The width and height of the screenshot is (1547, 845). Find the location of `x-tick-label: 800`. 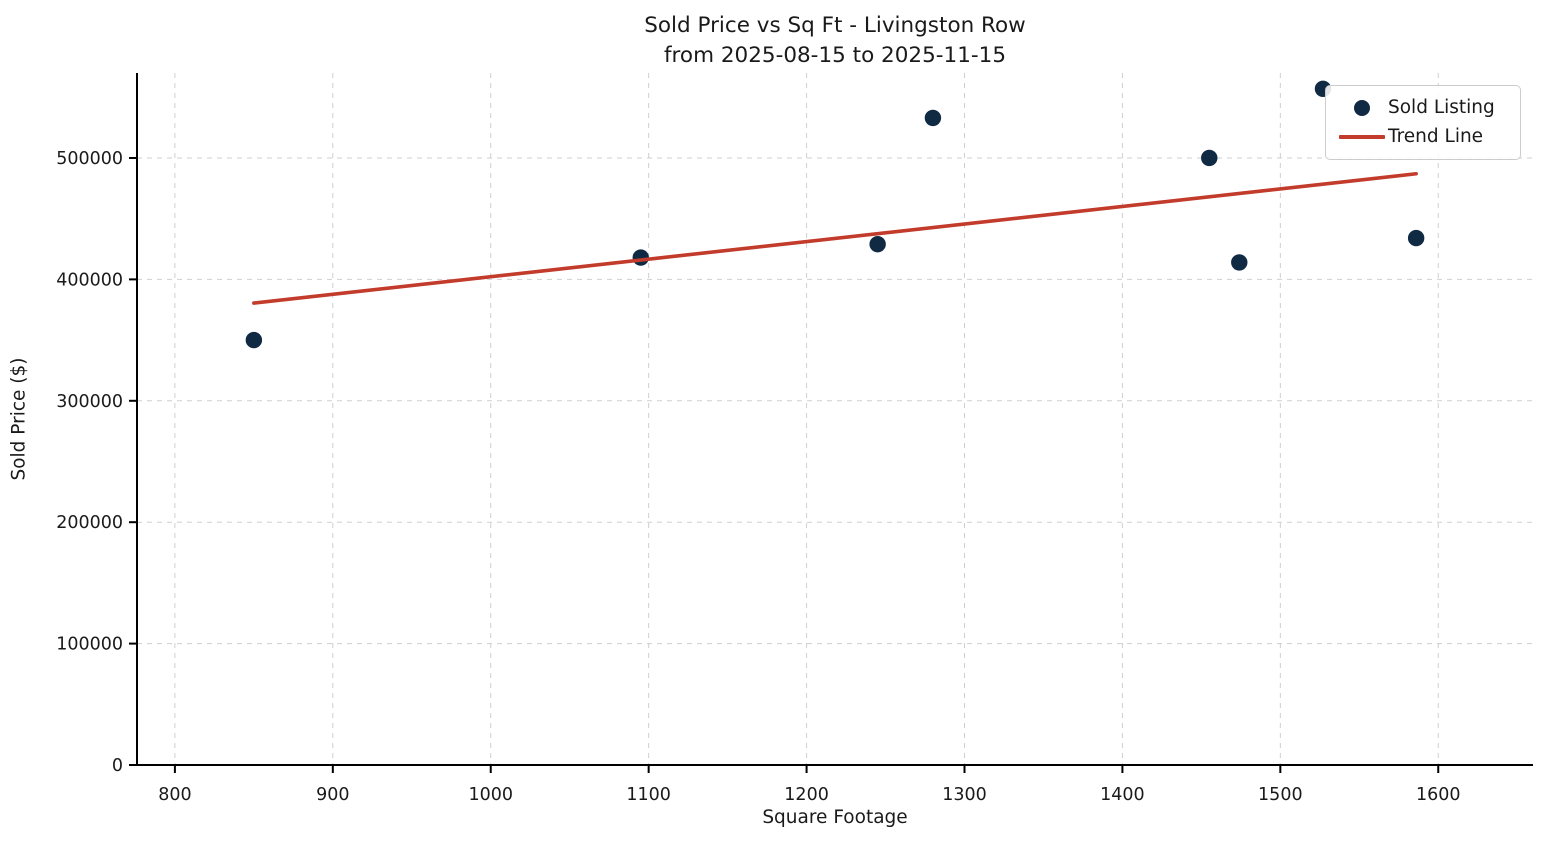

x-tick-label: 800 is located at coordinates (174, 795).